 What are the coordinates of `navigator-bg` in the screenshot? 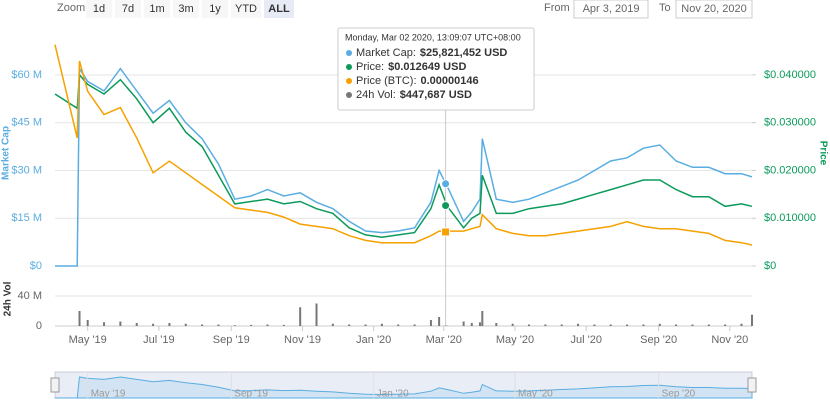 It's located at (403, 385).